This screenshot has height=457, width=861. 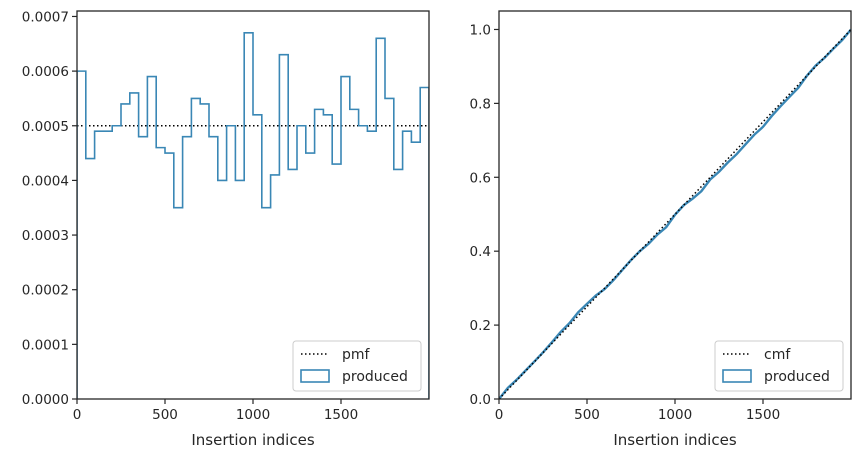 What do you see at coordinates (777, 355) in the screenshot?
I see `cmf-legend-label-cmf: cmf` at bounding box center [777, 355].